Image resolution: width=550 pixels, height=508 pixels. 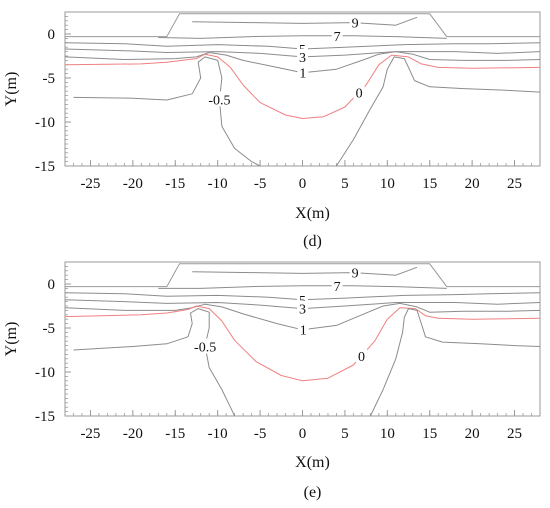 I want to click on panel-caption: (e), so click(x=313, y=492).